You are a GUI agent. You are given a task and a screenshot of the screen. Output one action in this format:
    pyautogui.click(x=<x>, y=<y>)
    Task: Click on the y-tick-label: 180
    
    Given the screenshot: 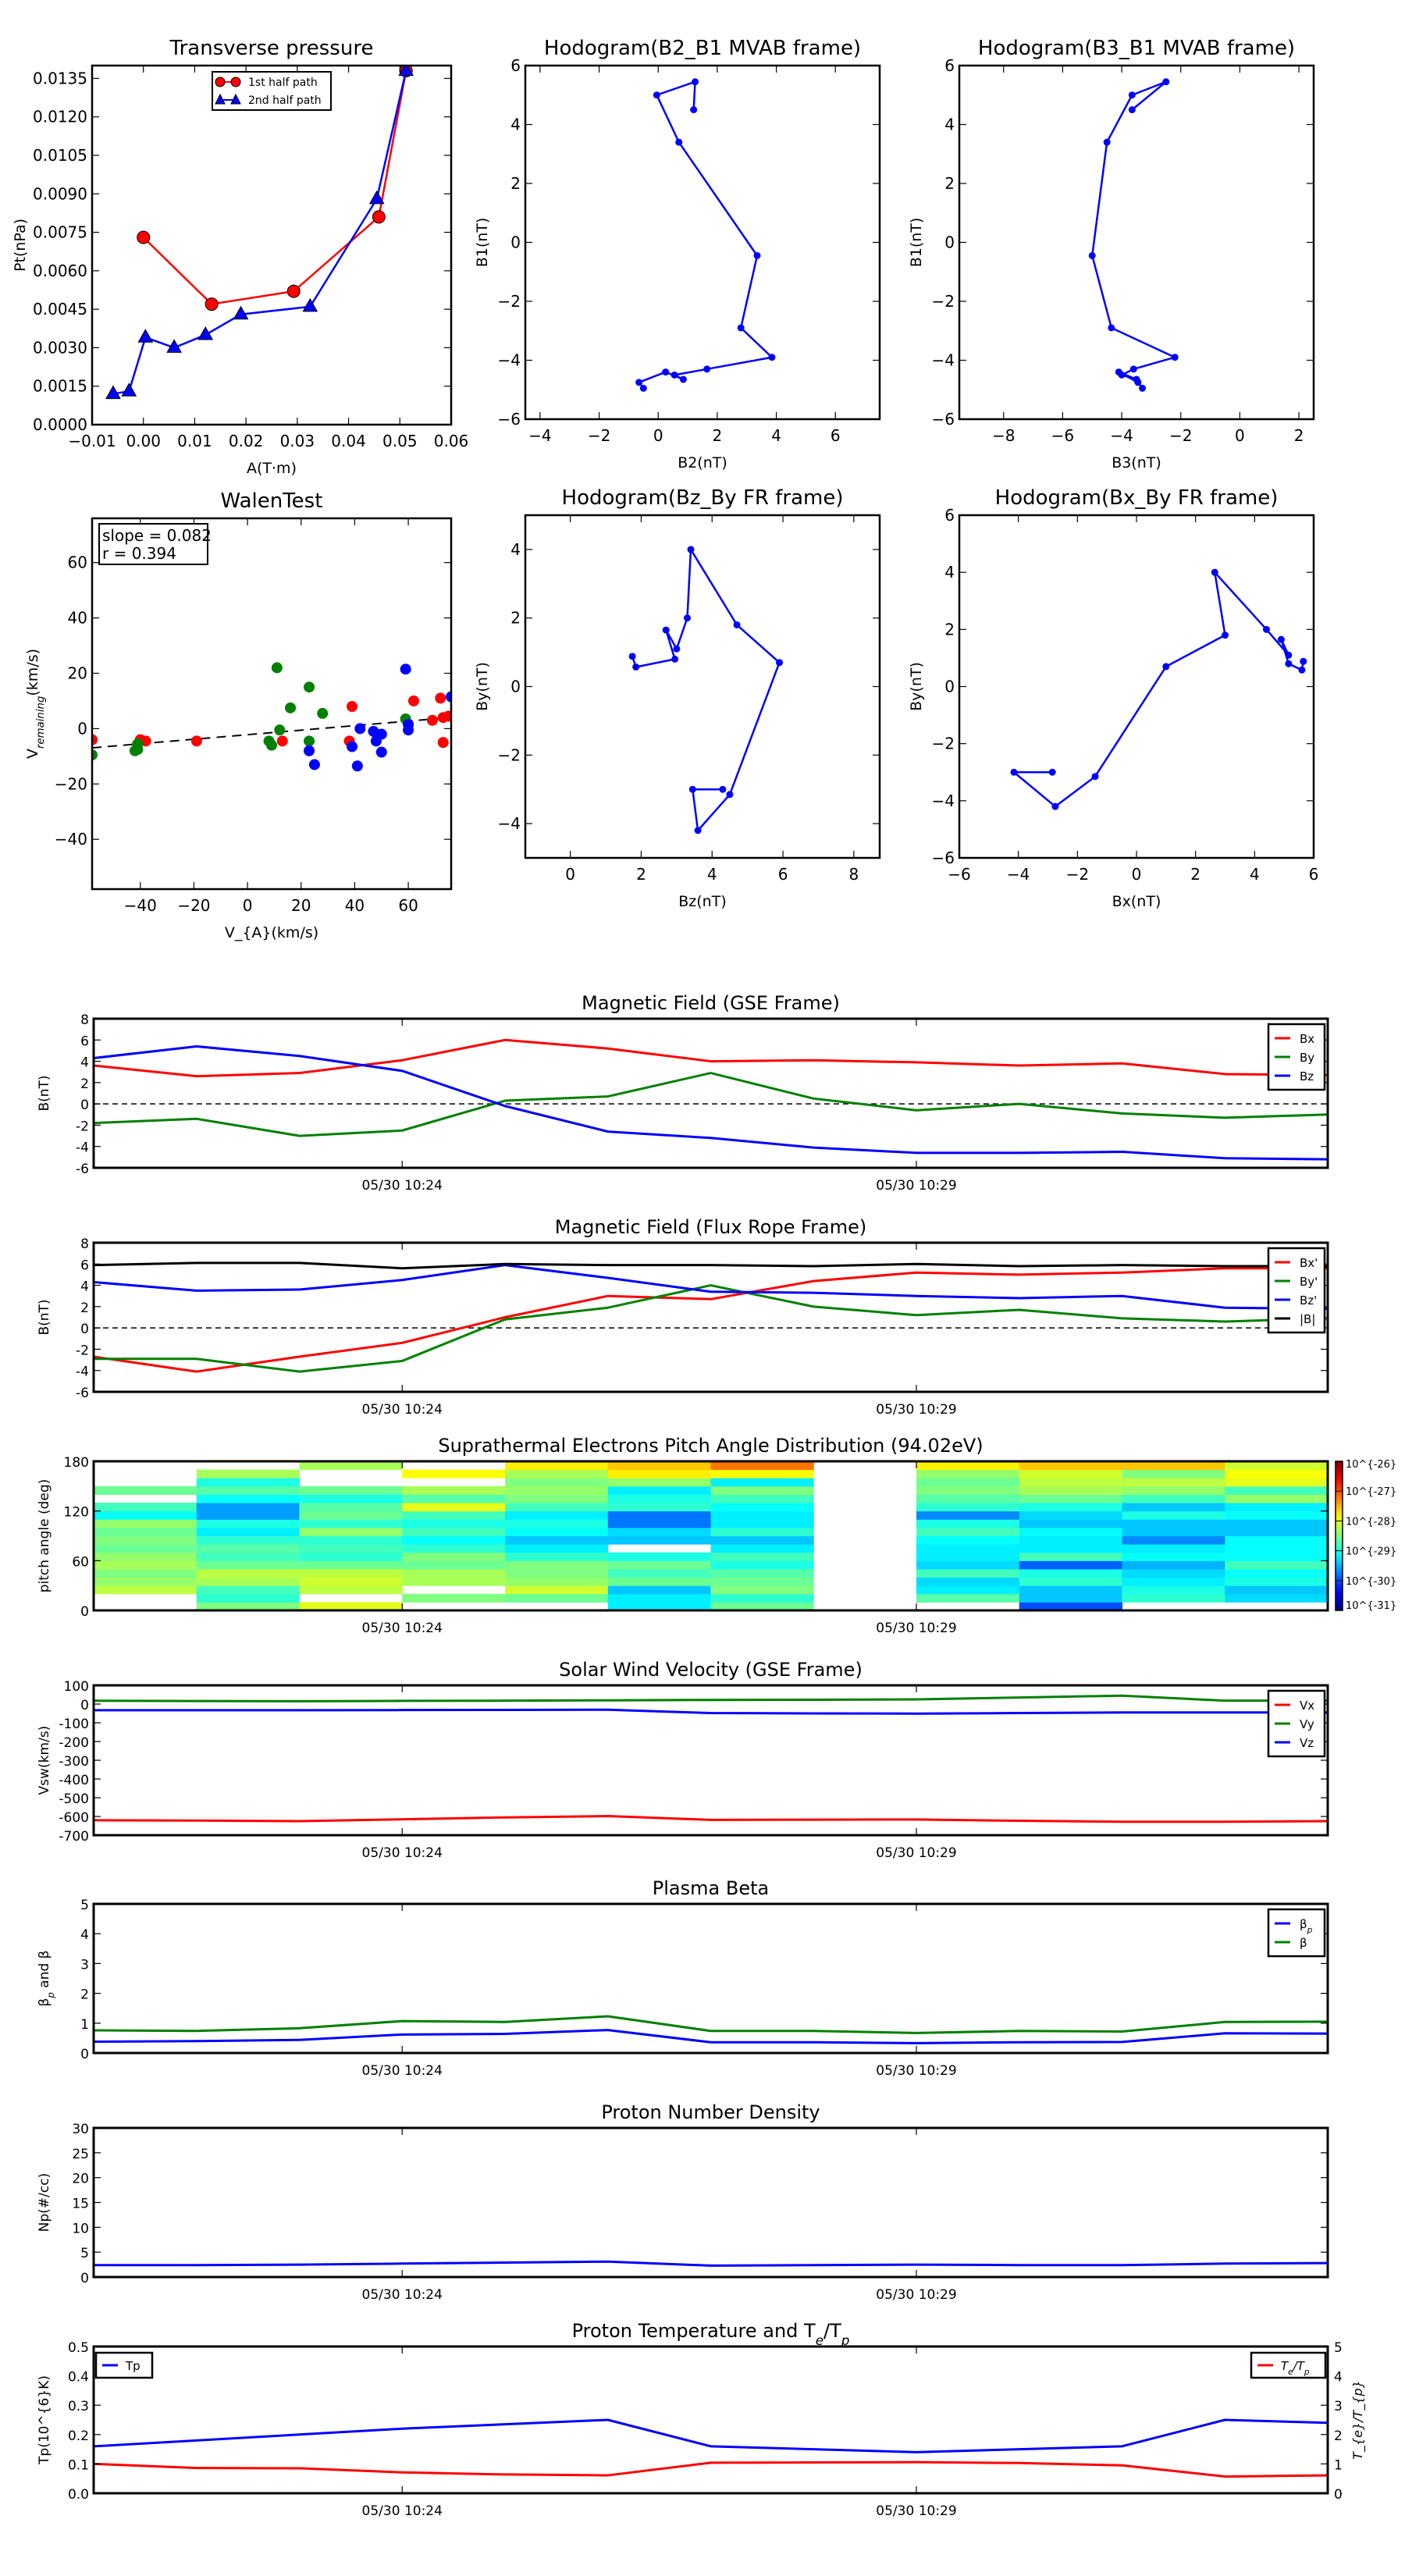 What is the action you would take?
    pyautogui.click(x=76, y=1463)
    